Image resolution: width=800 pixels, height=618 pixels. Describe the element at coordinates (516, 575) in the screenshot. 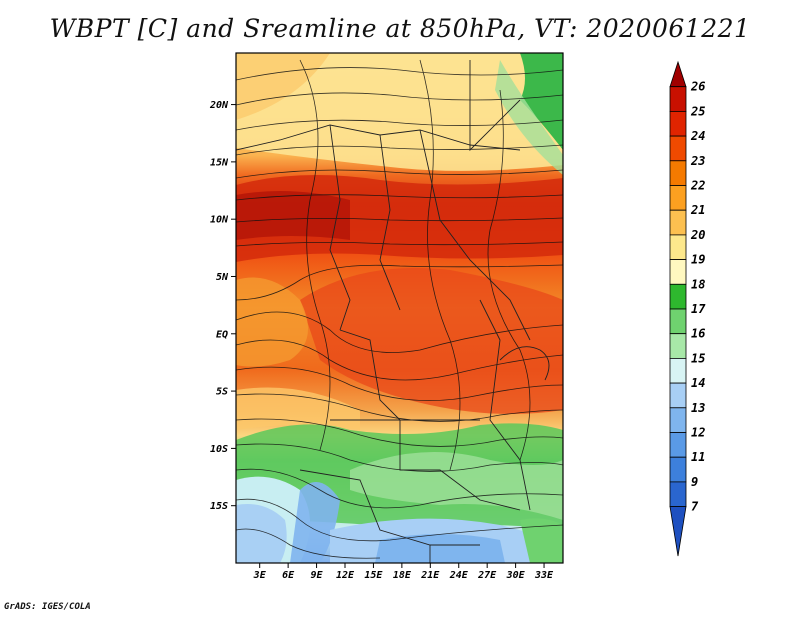

I see `lon-tick-label: 30E` at that location.